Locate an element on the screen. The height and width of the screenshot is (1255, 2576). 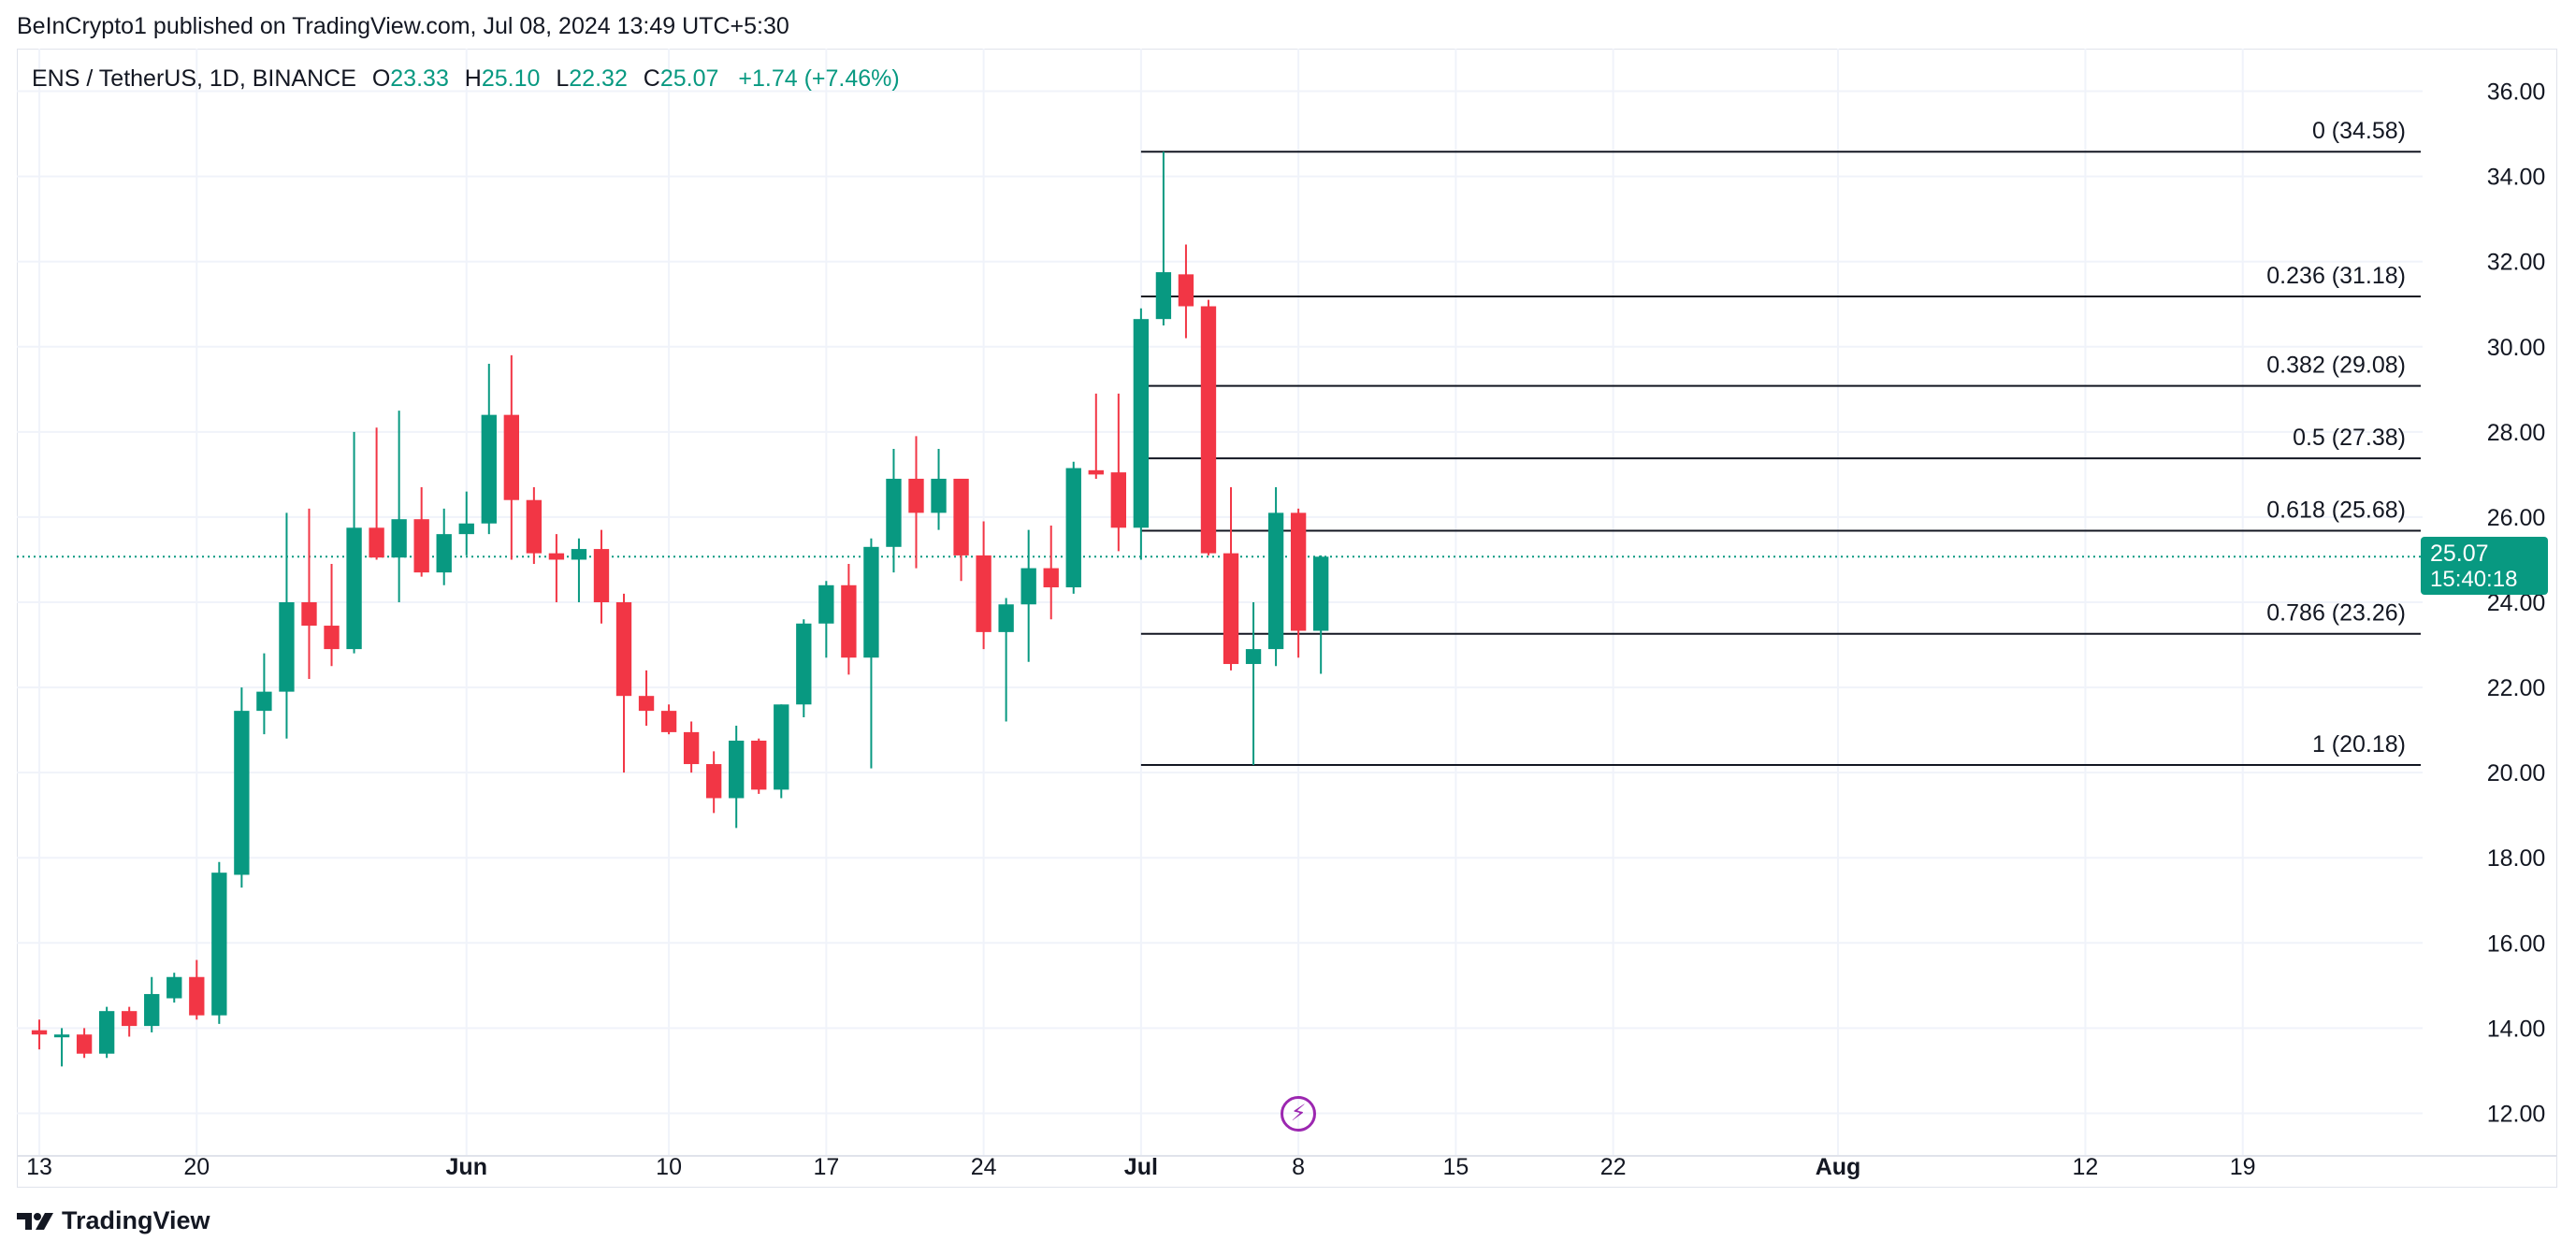
close-value: 25.07 is located at coordinates (689, 78).